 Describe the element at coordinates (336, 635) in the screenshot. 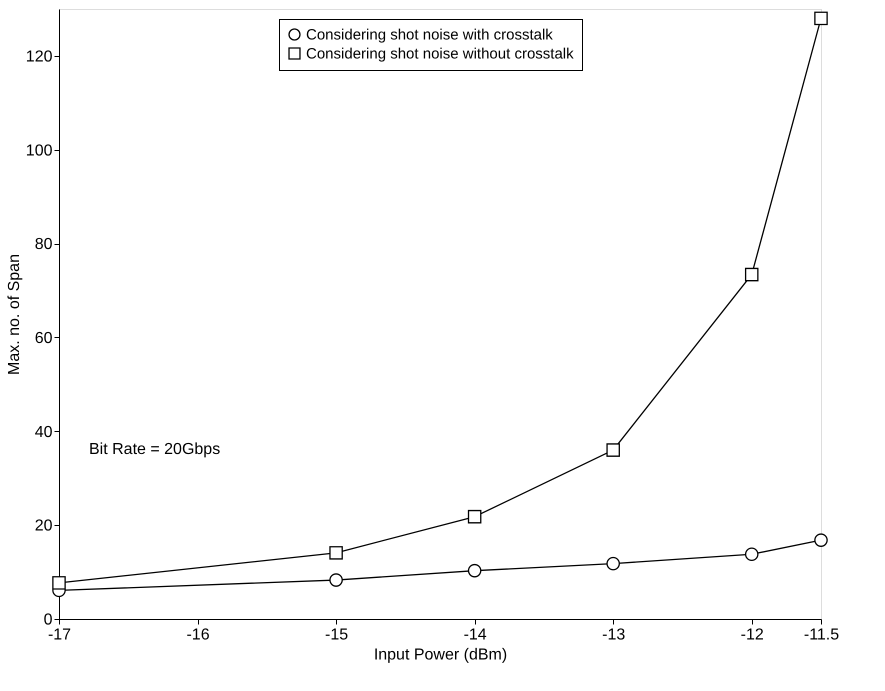

I see `x-tick-label: -15` at that location.